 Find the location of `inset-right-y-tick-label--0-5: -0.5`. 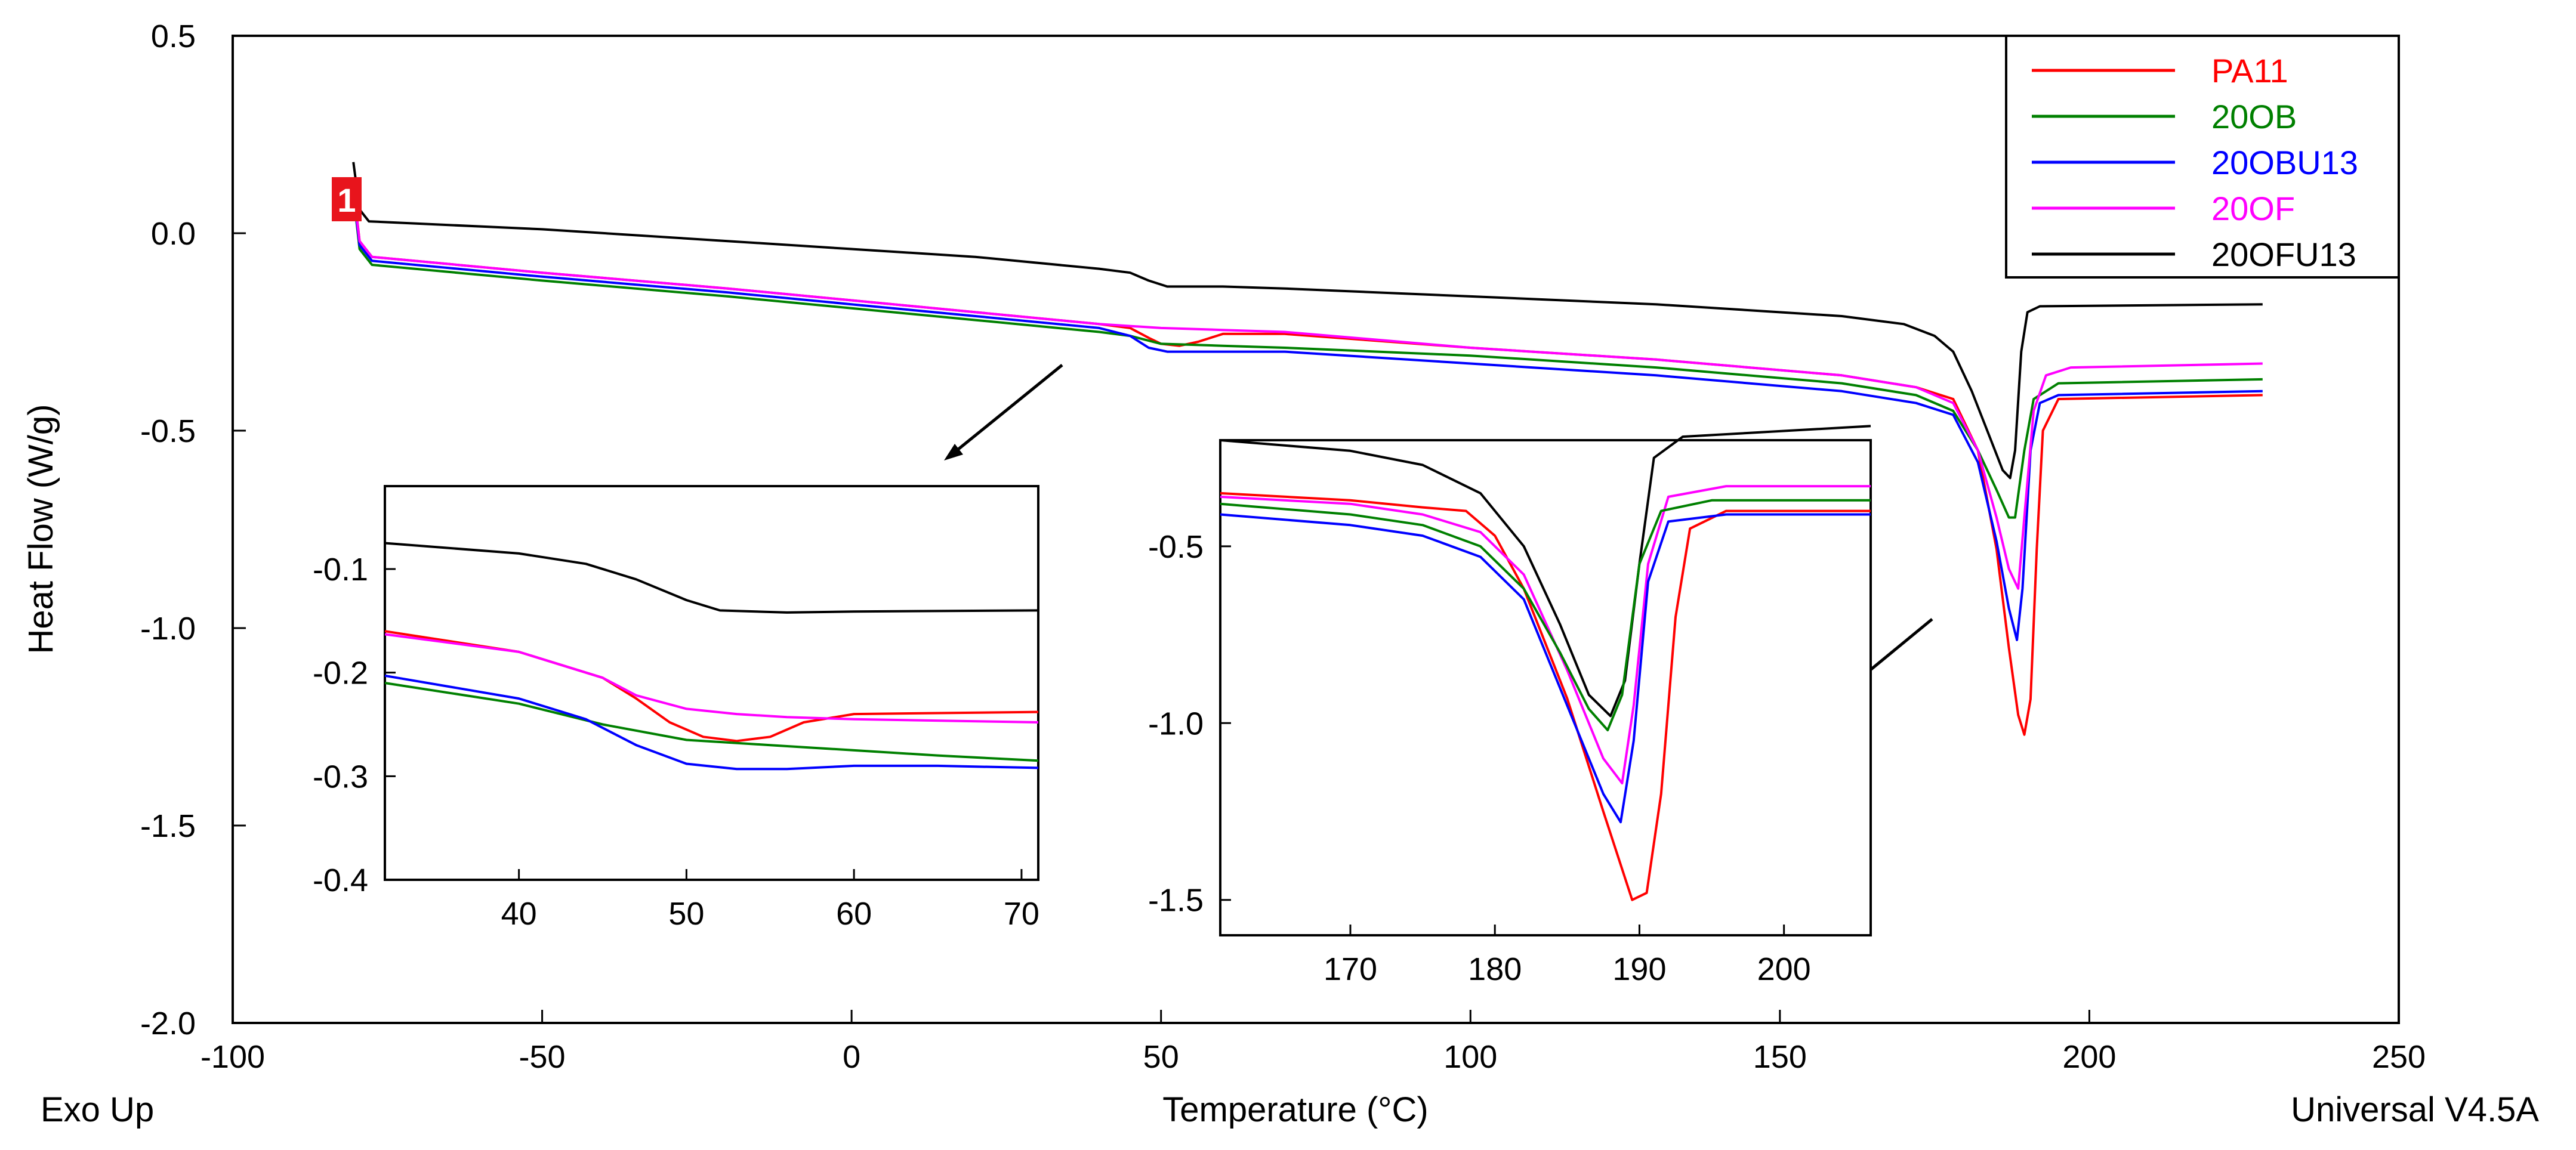

inset-right-y-tick-label--0-5: -0.5 is located at coordinates (1176, 547).